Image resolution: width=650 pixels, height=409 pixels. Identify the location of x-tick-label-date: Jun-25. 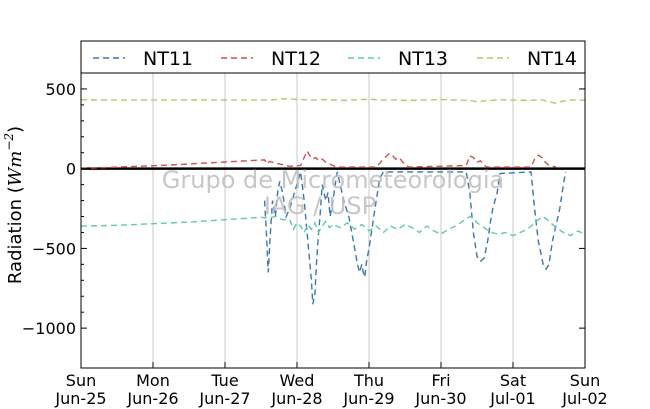
(80, 398).